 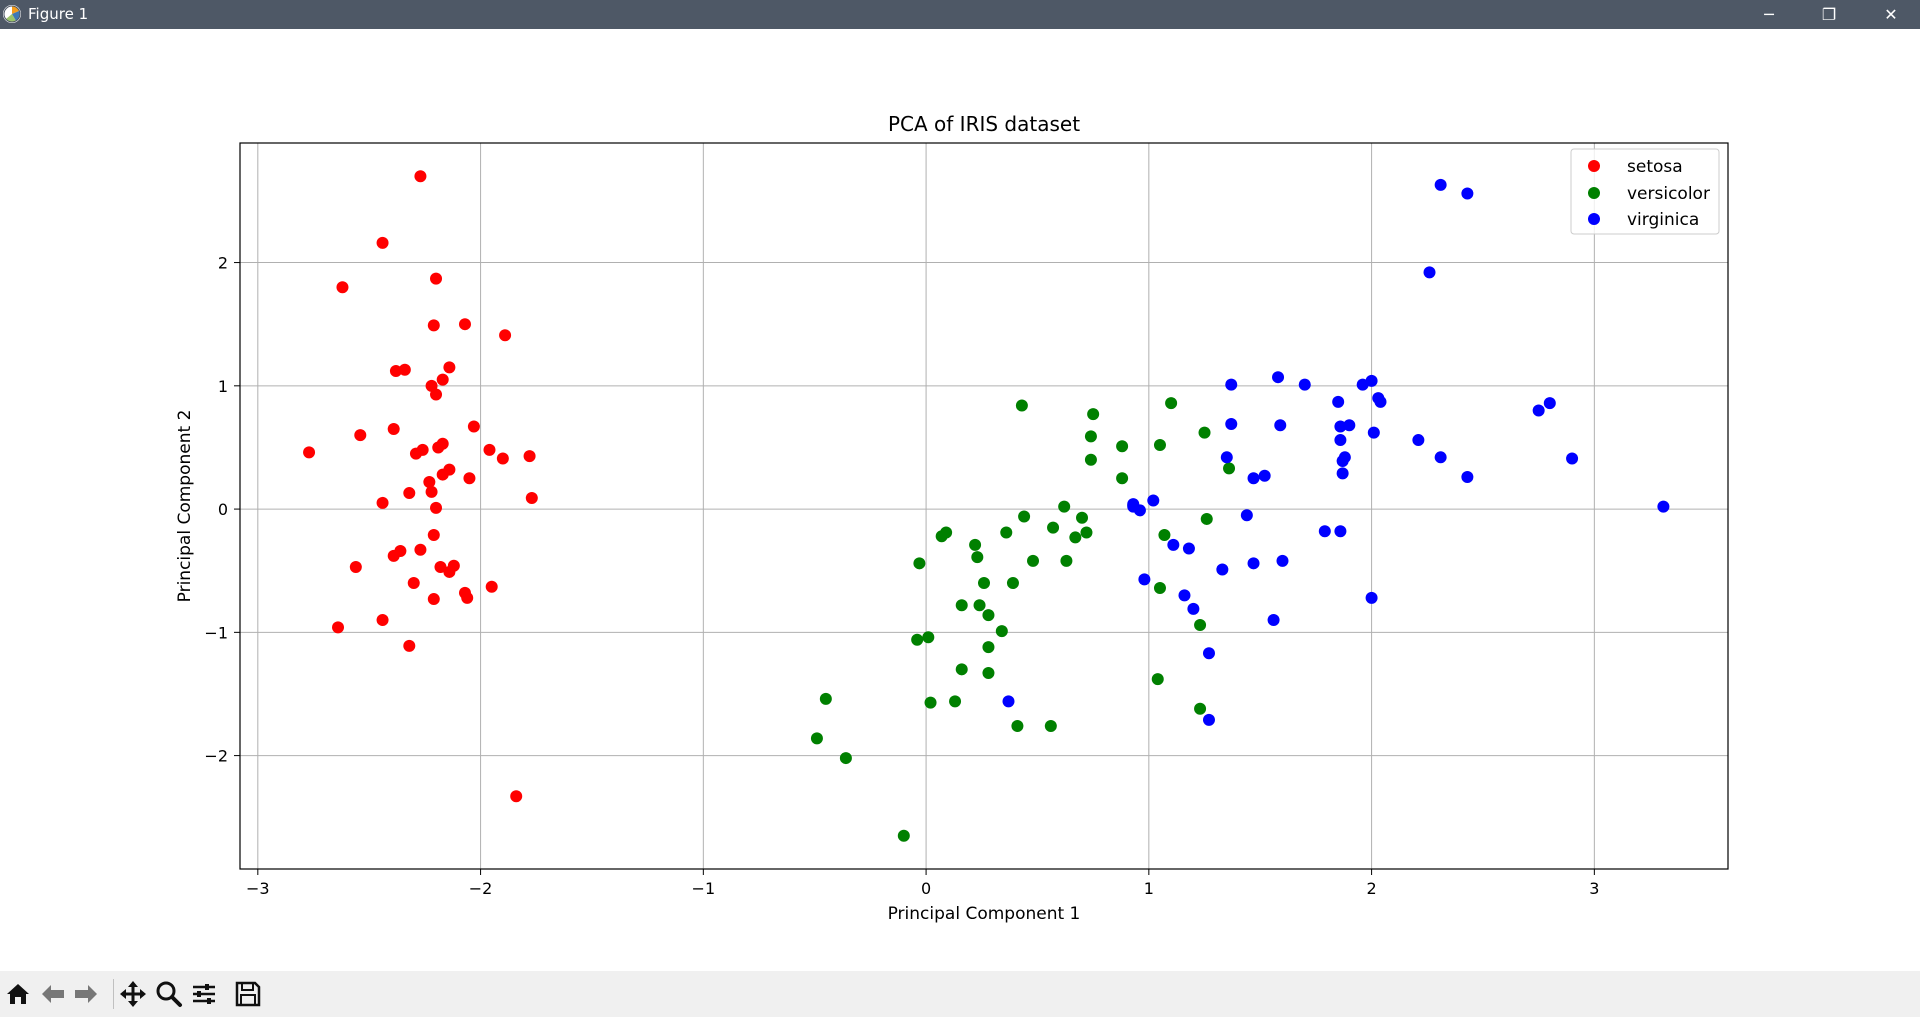 I want to click on x-tick-label: 3, so click(x=1594, y=888).